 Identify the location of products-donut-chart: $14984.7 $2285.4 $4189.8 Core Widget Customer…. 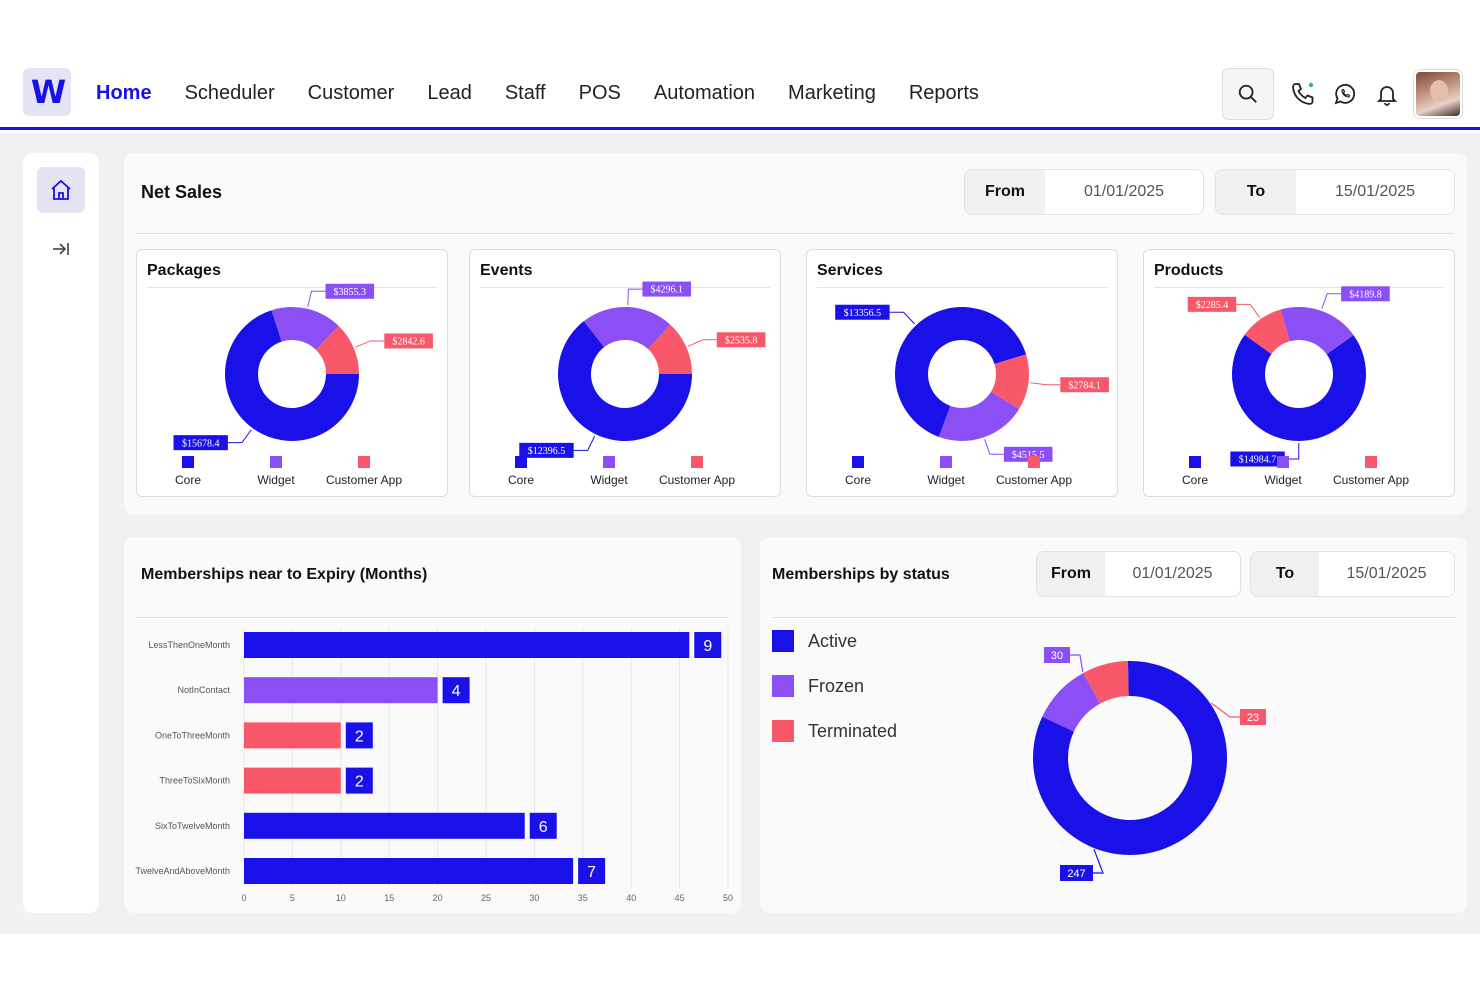
(1295, 386).